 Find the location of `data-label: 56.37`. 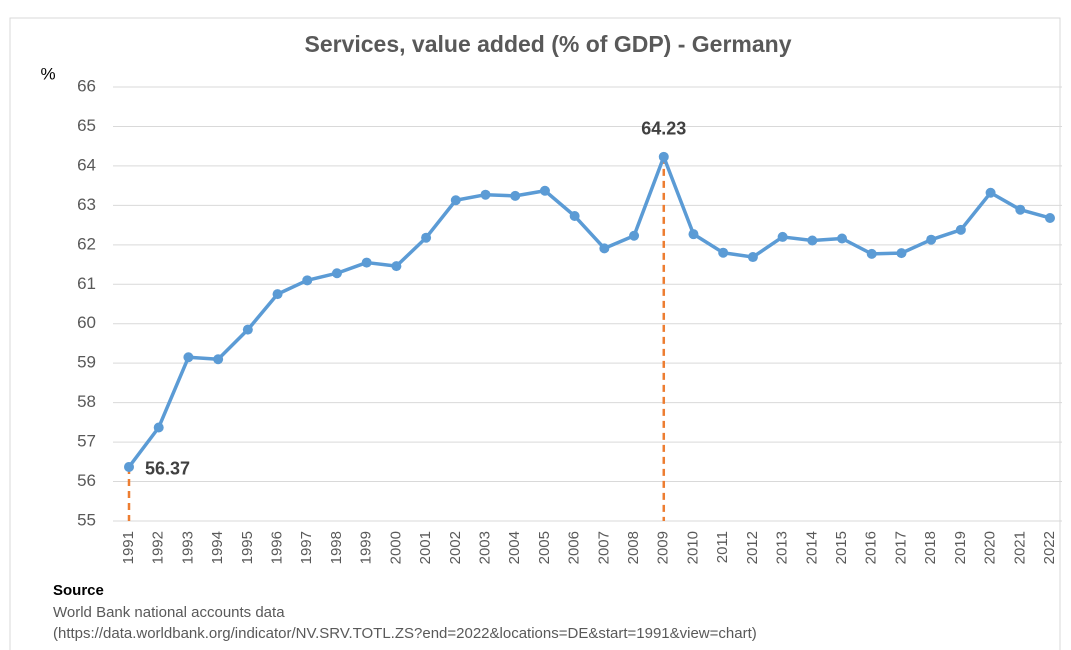

data-label: 56.37 is located at coordinates (167, 469).